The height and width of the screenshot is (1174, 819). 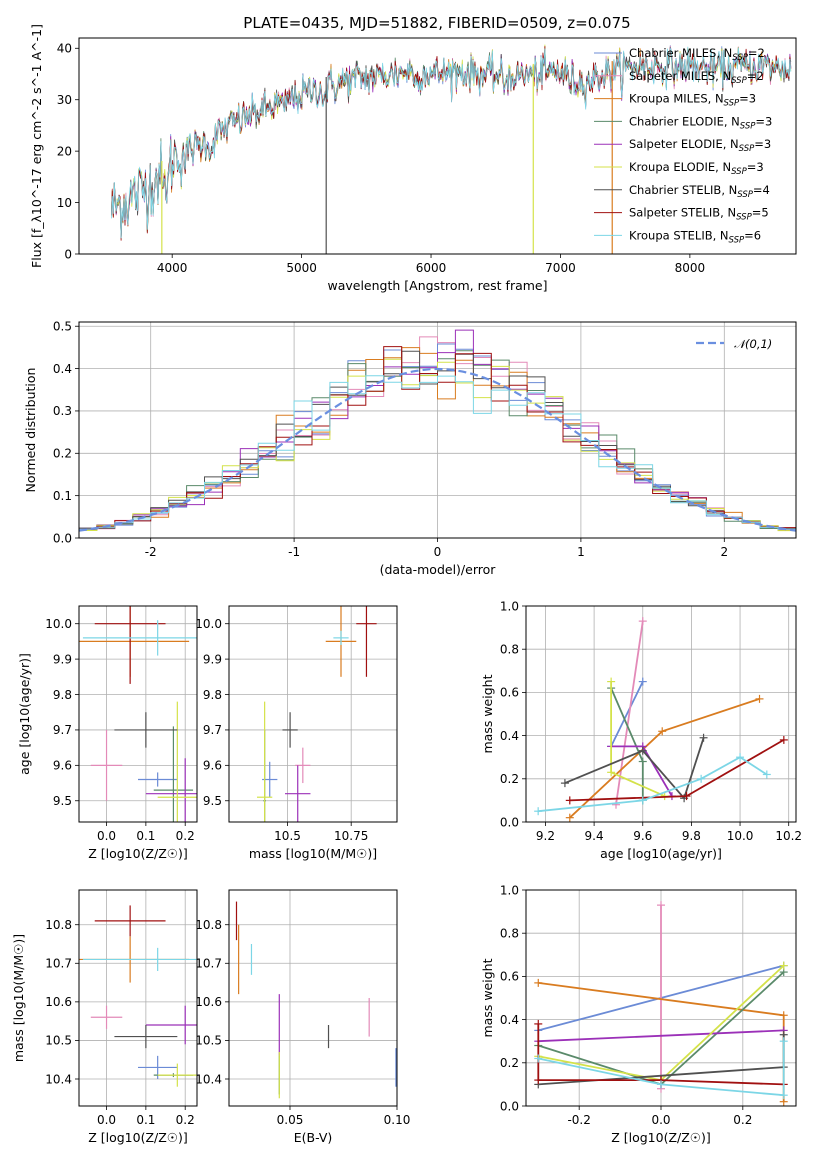 I want to click on legend-entry: Kroupa STELIB, NSSP=6, so click(x=695, y=236).